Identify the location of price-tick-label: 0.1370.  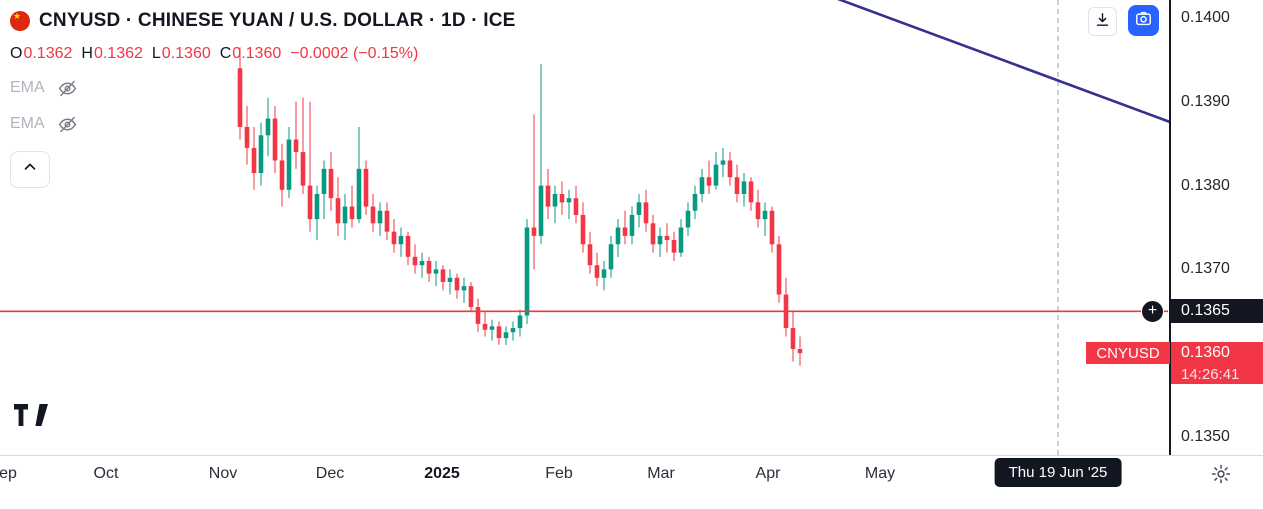
(1205, 269).